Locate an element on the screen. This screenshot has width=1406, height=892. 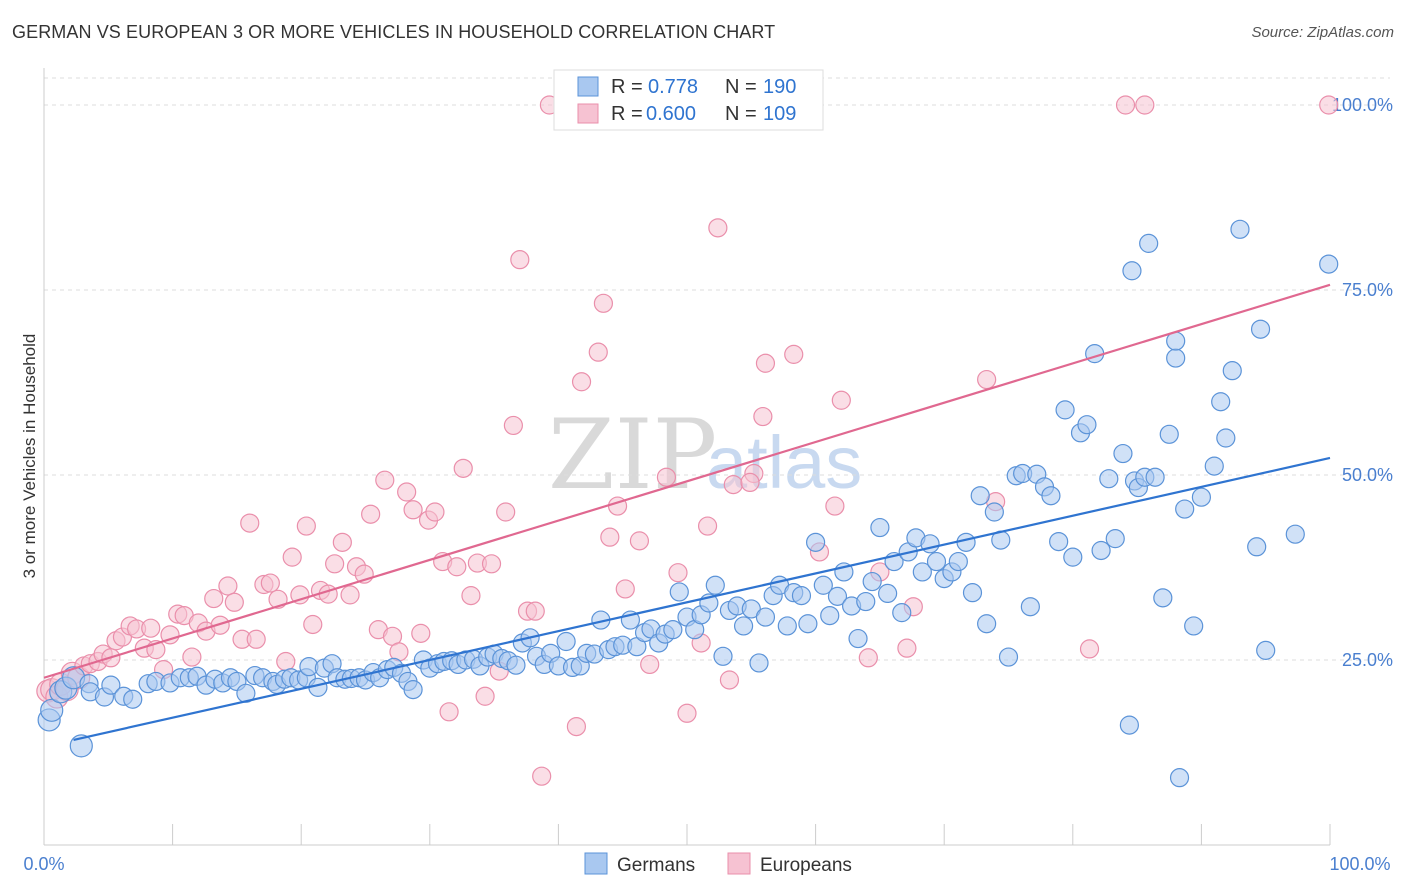
bottom-legend-europeans-label: Europeans is located at coordinates (806, 865).